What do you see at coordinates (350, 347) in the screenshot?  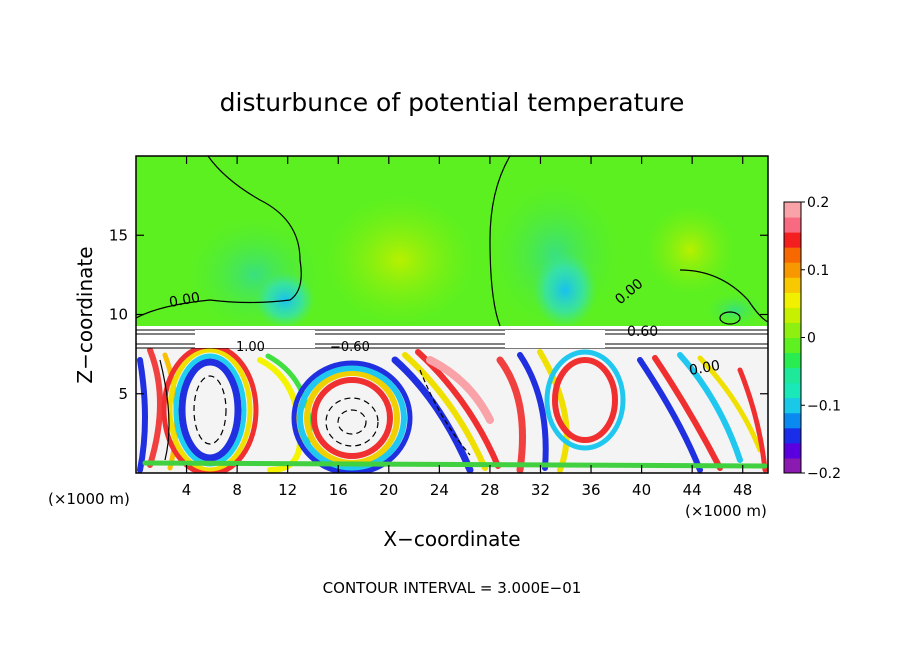 I see `contour-label: −0.60` at bounding box center [350, 347].